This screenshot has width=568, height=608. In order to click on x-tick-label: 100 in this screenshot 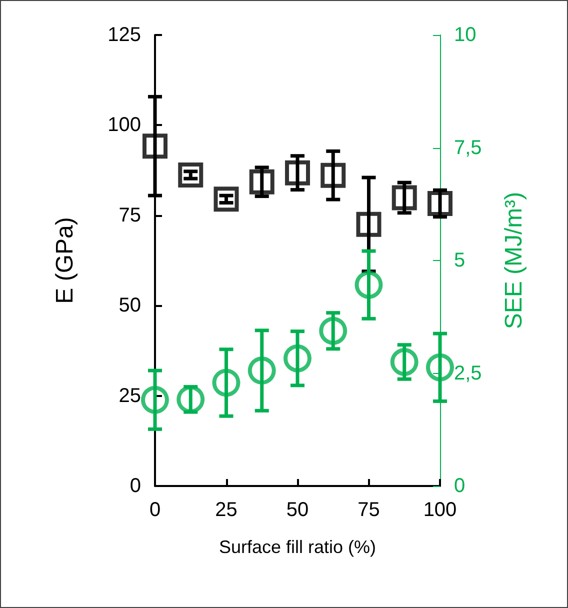, I will do `click(440, 510)`.